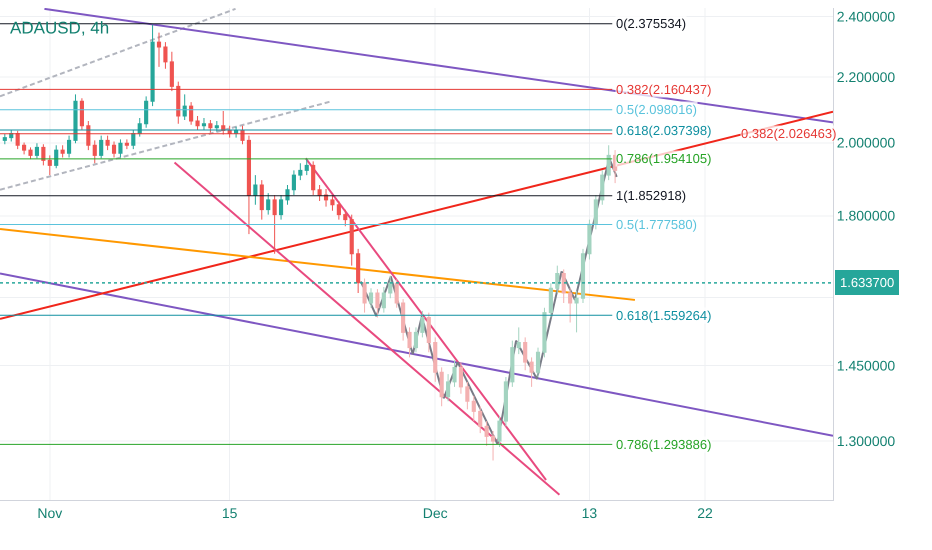 The image size is (932, 550). What do you see at coordinates (705, 512) in the screenshot?
I see `x-tick-label: 22` at bounding box center [705, 512].